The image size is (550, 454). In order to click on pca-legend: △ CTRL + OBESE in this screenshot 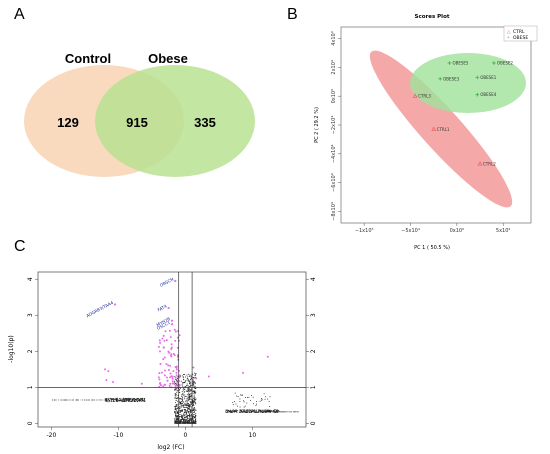, I will do `click(520, 33)`.